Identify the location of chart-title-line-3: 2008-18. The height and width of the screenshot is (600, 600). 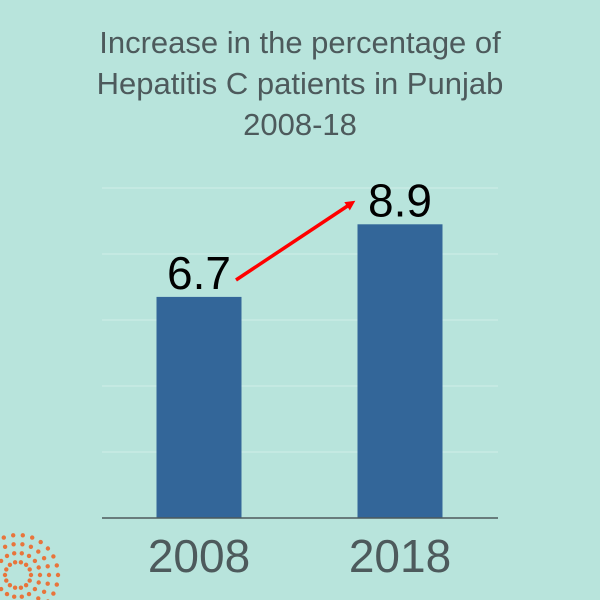
(300, 124).